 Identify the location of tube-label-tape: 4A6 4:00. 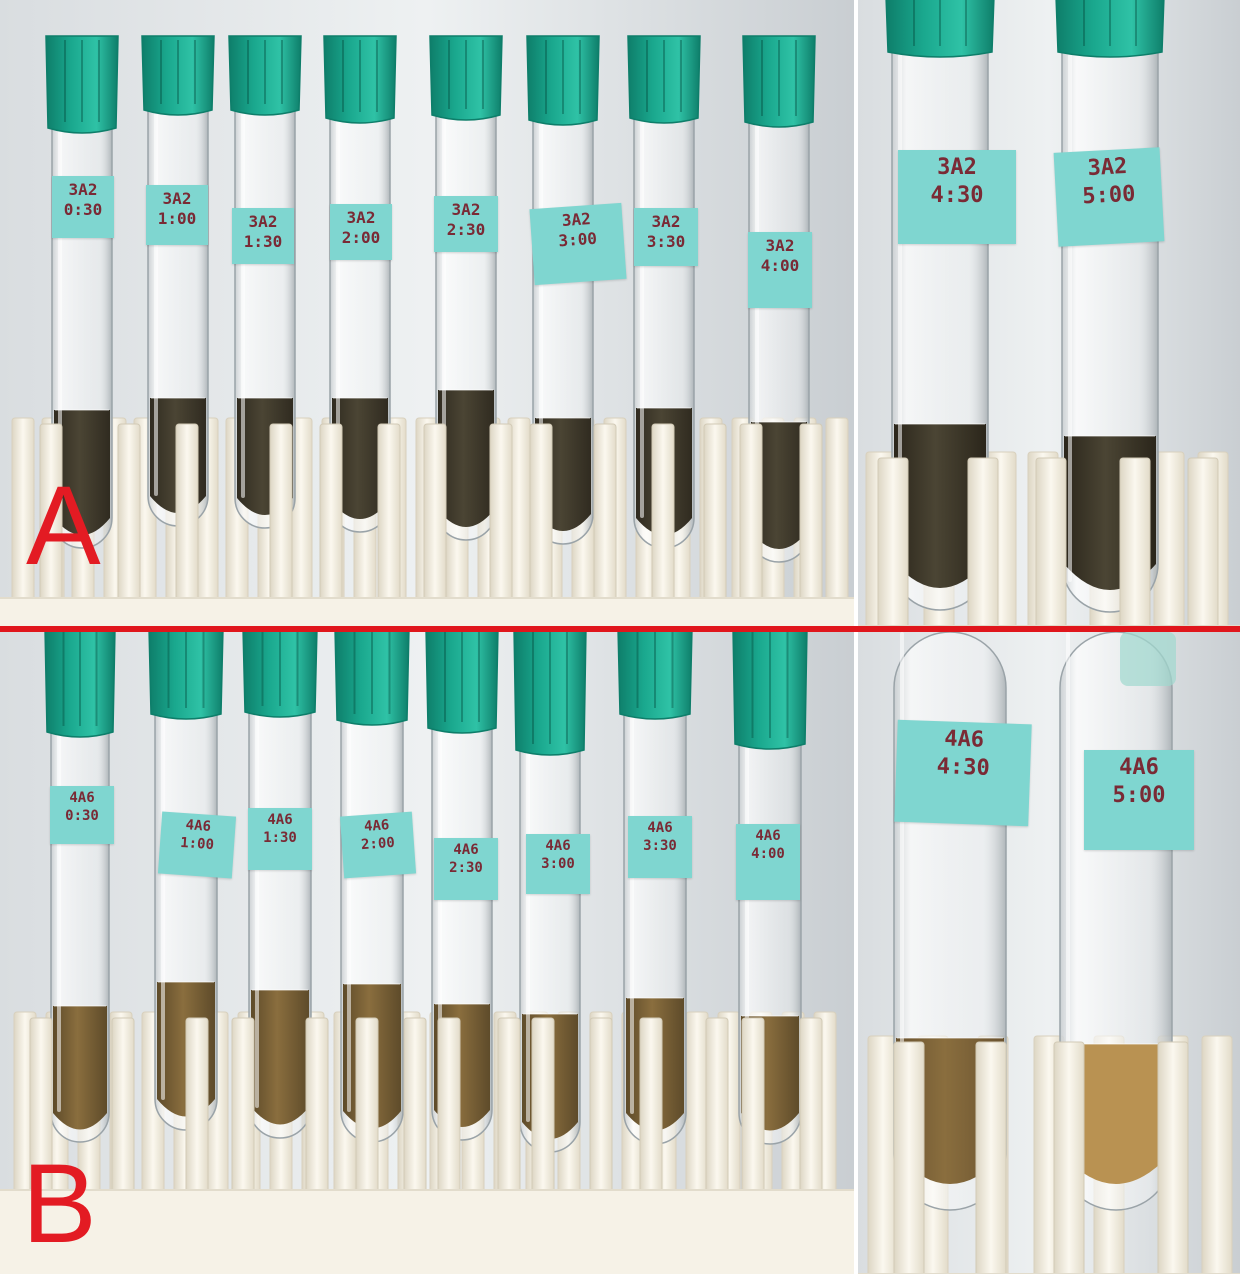
(768, 862).